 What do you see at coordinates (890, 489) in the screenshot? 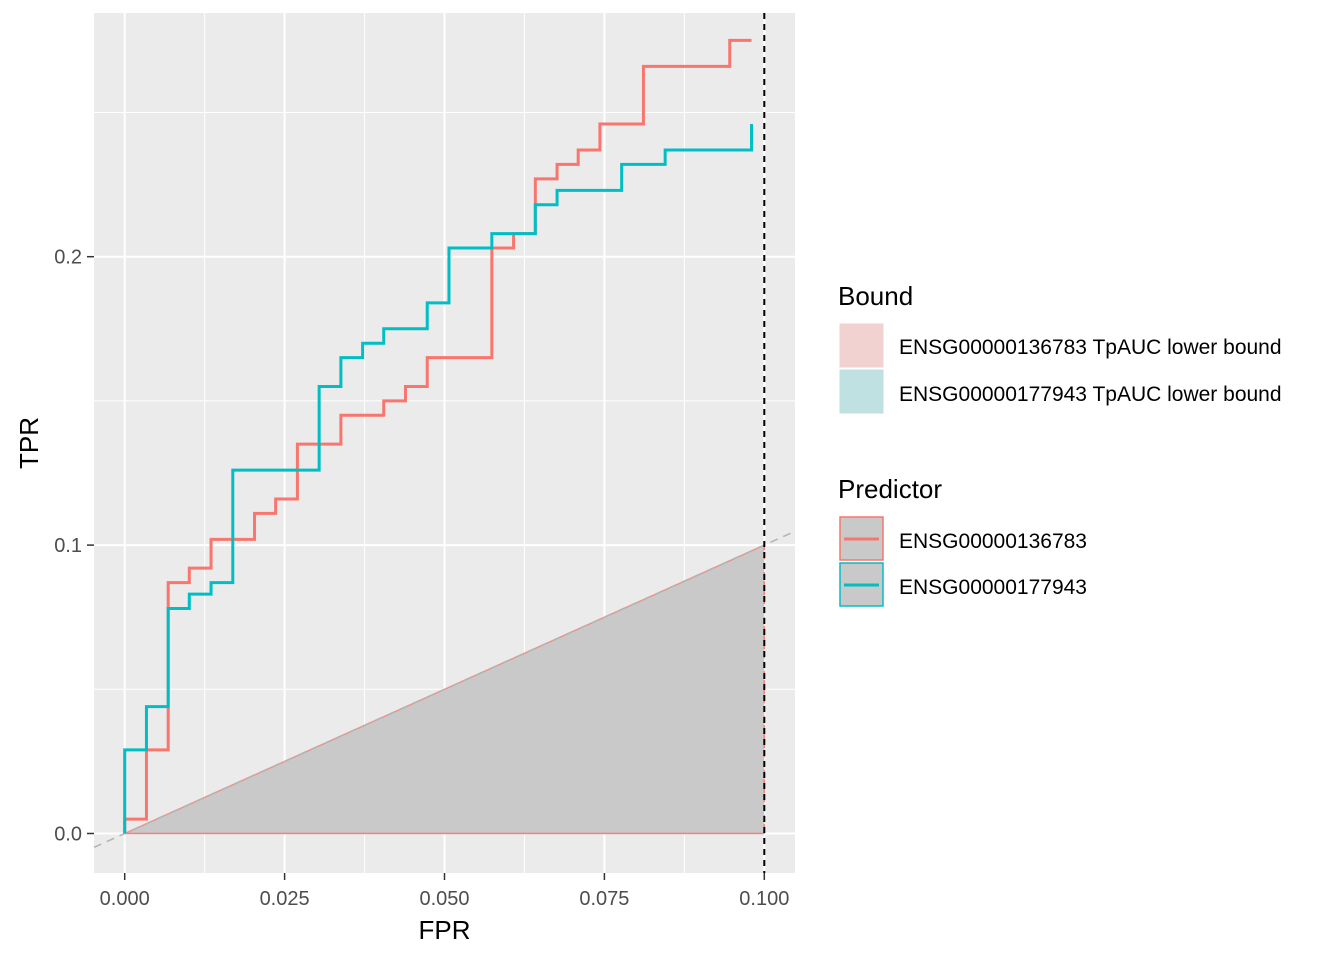
I see `legend-predictor-title: Predictor` at bounding box center [890, 489].